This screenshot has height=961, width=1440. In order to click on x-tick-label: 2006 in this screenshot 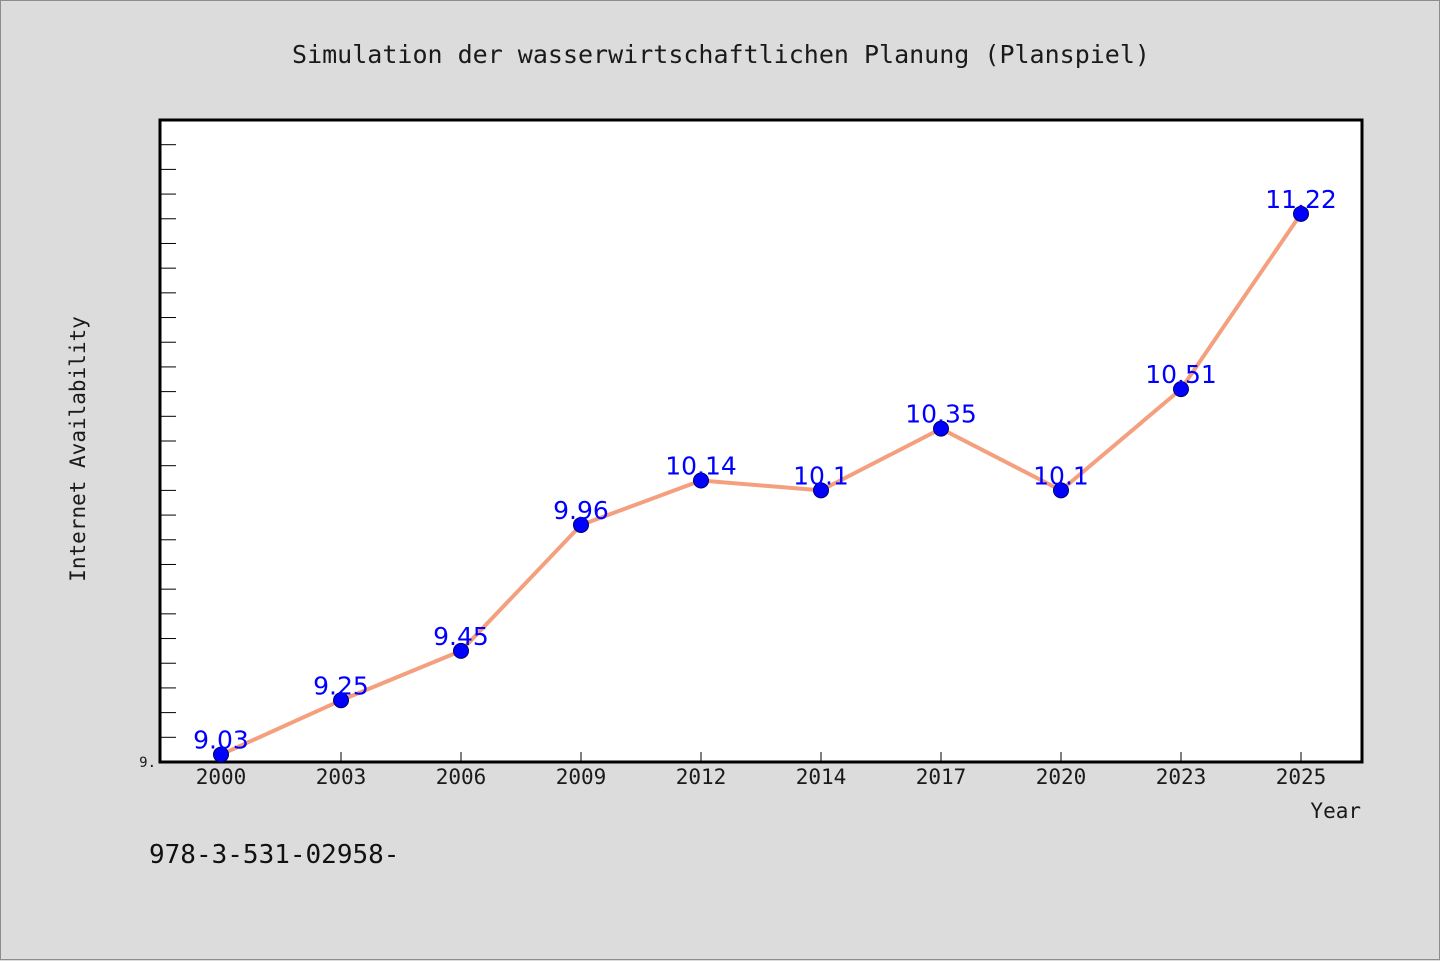, I will do `click(461, 777)`.